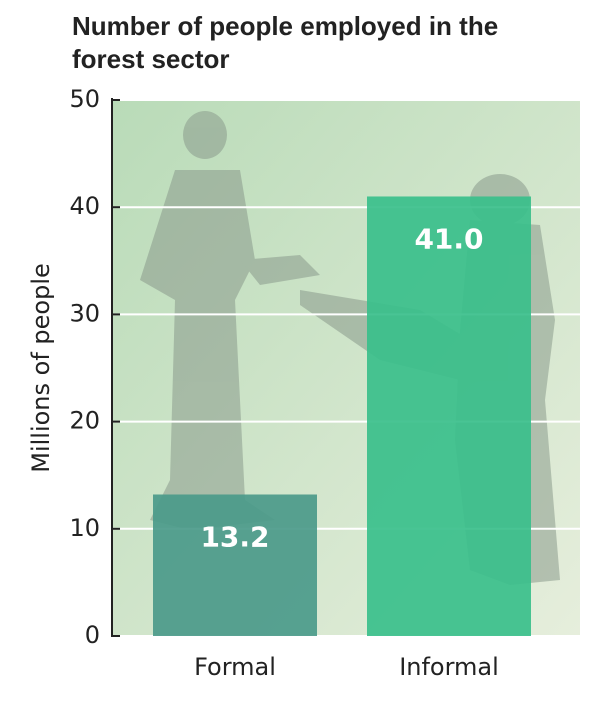 The image size is (600, 705). What do you see at coordinates (235, 565) in the screenshot?
I see `bar` at bounding box center [235, 565].